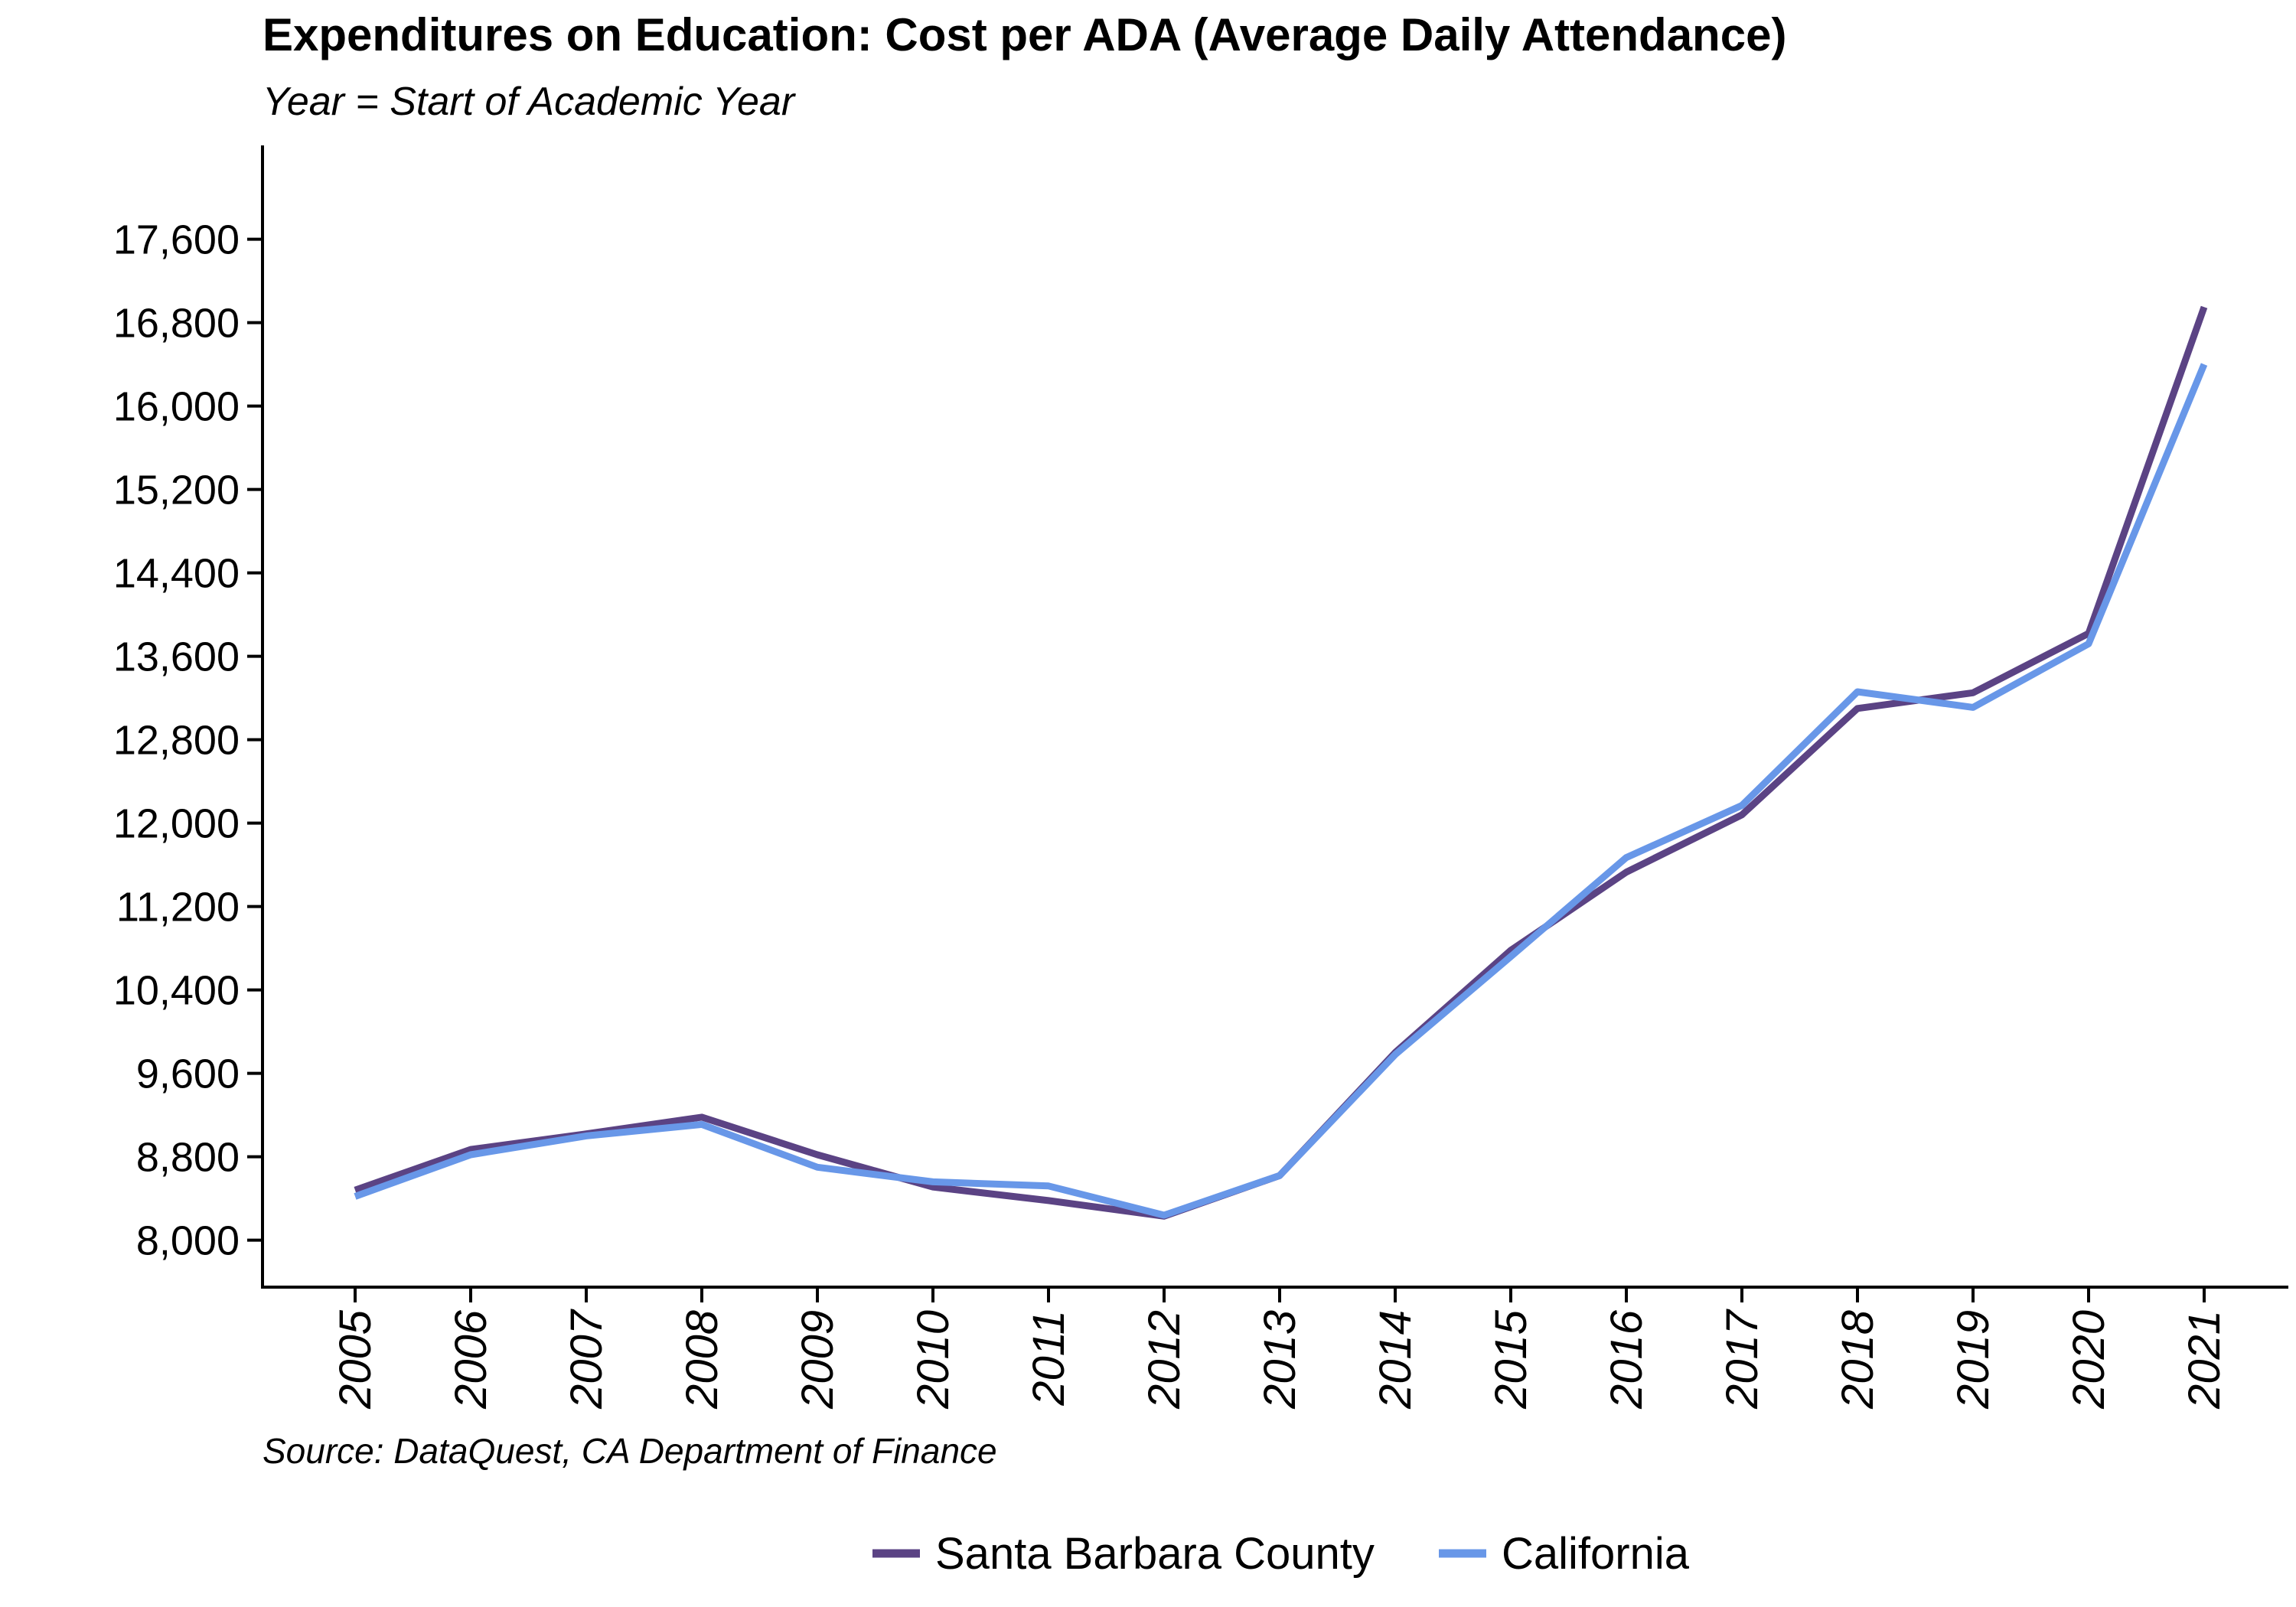 The height and width of the screenshot is (1607, 2296). Describe the element at coordinates (176, 824) in the screenshot. I see `y-tick-label: 12,000` at that location.